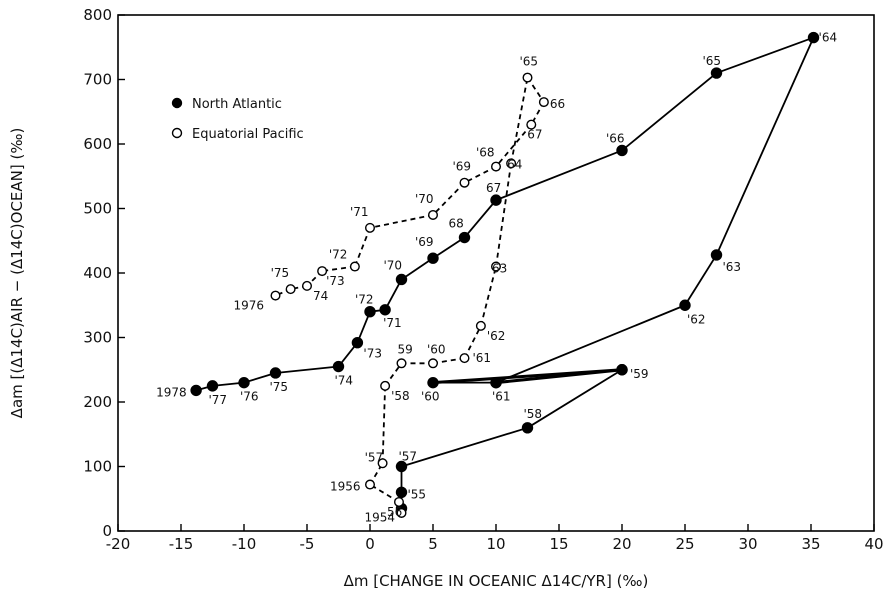 The image size is (883, 598). Describe the element at coordinates (364, 300) in the screenshot. I see `data-label: '72` at that location.